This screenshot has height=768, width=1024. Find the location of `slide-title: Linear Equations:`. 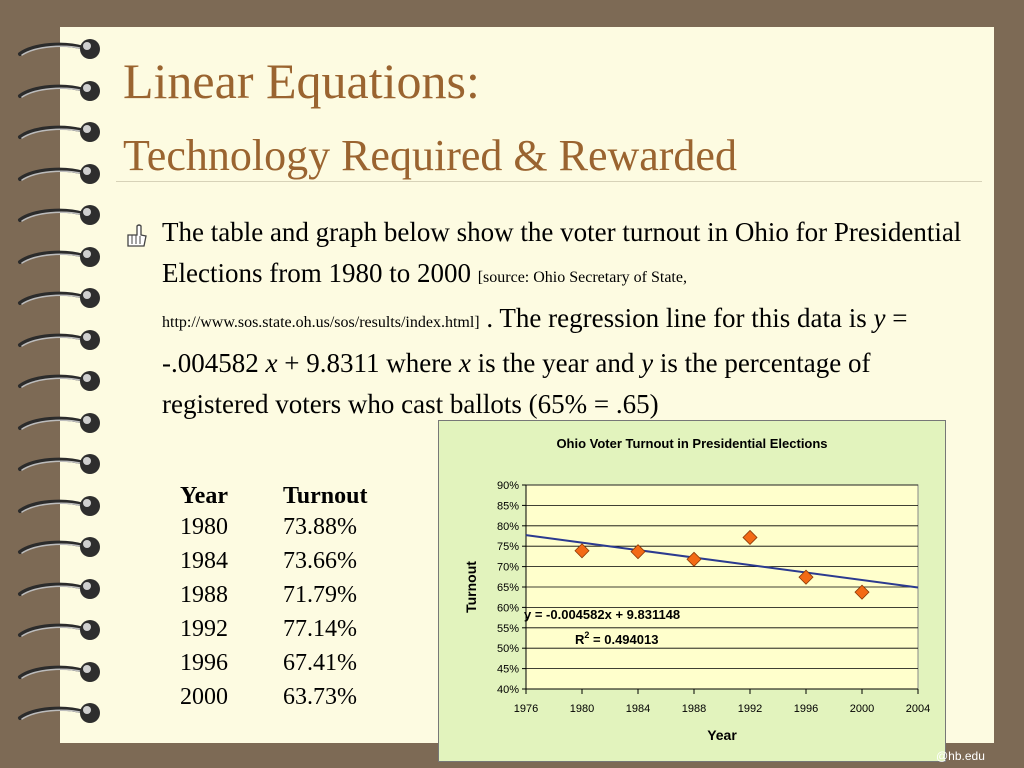

slide-title: Linear Equations: is located at coordinates (301, 81).